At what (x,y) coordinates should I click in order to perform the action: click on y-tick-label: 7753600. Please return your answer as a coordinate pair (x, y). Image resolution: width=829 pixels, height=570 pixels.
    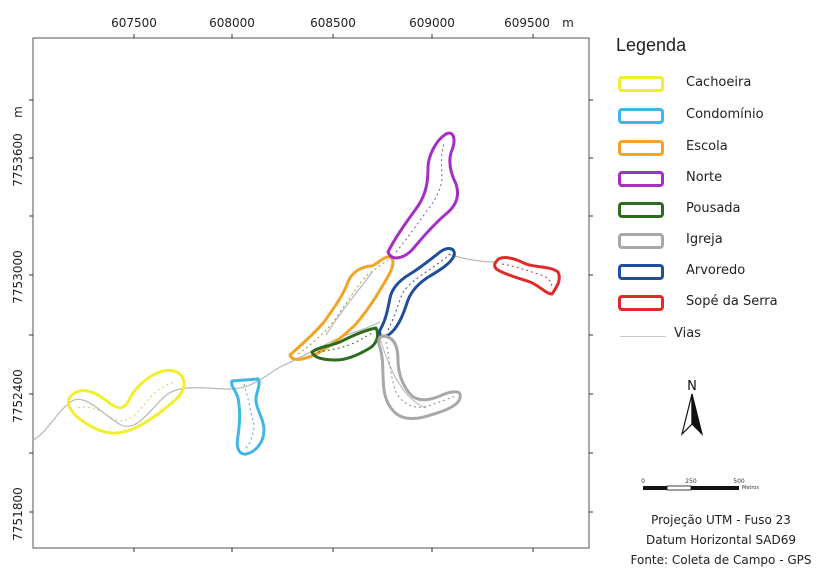
    Looking at the image, I should click on (18, 159).